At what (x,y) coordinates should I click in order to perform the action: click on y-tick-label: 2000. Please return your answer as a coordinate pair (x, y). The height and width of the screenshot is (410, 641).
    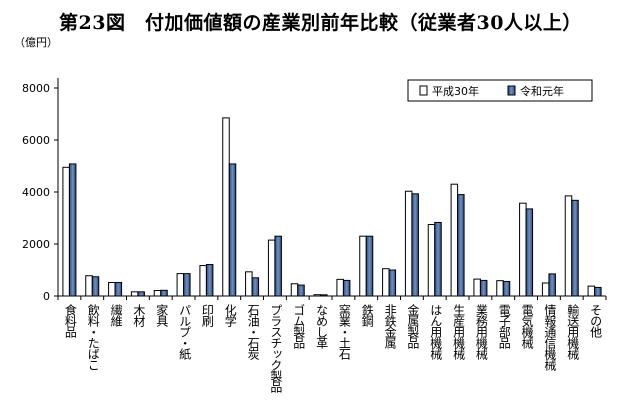
    Looking at the image, I should click on (36, 244).